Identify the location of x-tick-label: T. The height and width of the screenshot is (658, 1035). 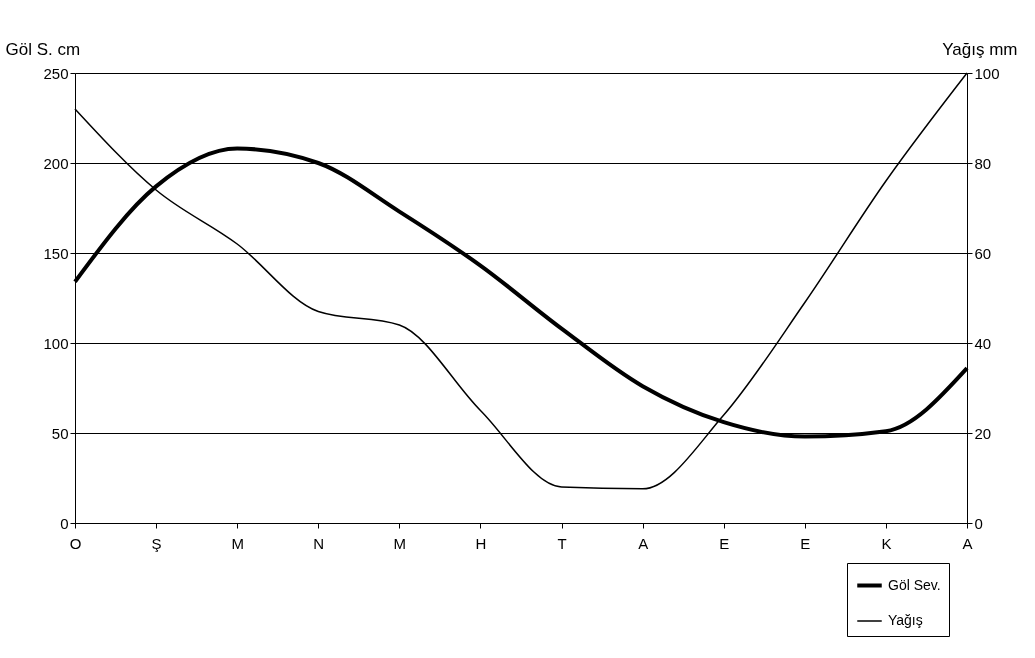
(562, 543).